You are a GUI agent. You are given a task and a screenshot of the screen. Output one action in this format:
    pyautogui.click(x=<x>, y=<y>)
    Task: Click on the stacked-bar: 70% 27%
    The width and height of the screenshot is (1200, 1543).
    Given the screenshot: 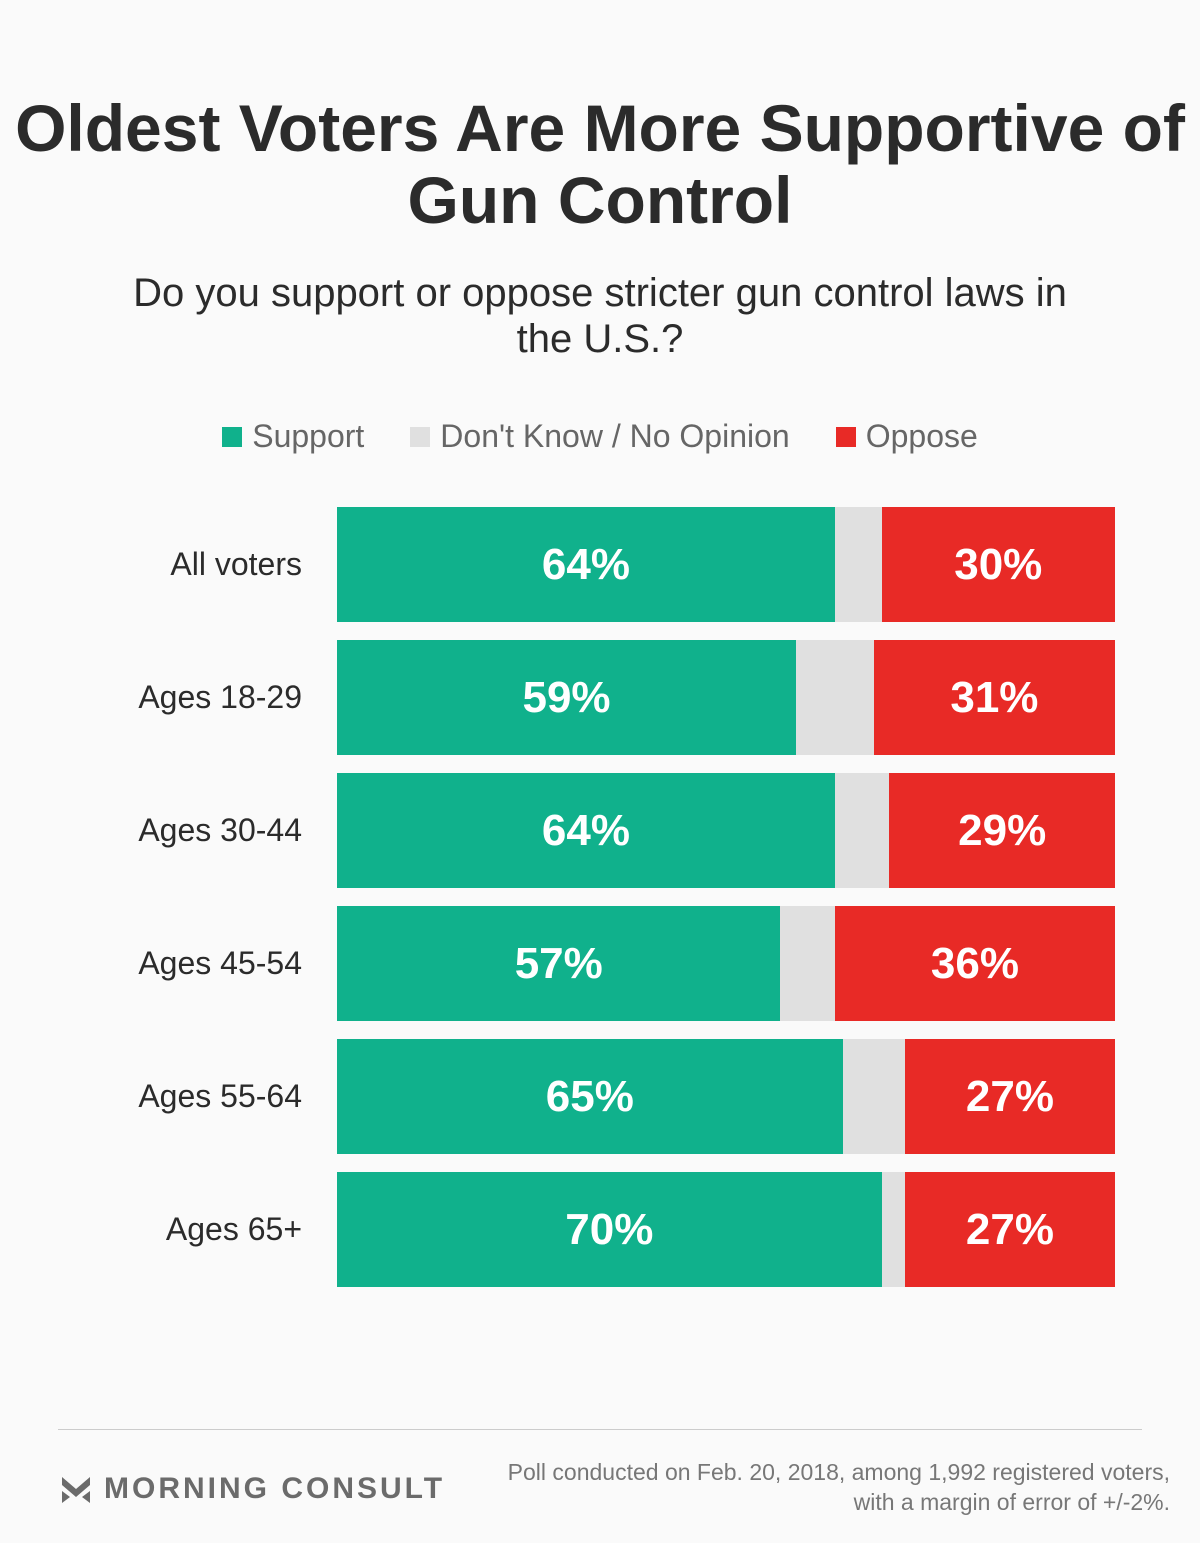 What is the action you would take?
    pyautogui.click(x=726, y=1229)
    